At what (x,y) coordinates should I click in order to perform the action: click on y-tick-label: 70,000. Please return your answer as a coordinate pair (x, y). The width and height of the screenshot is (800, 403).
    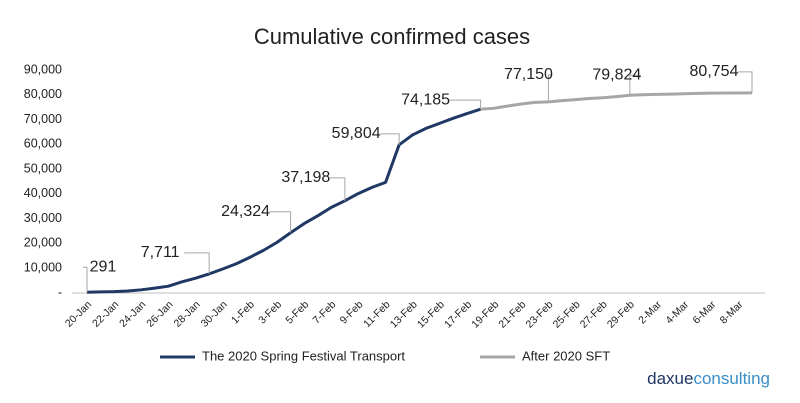
    Looking at the image, I should click on (43, 119).